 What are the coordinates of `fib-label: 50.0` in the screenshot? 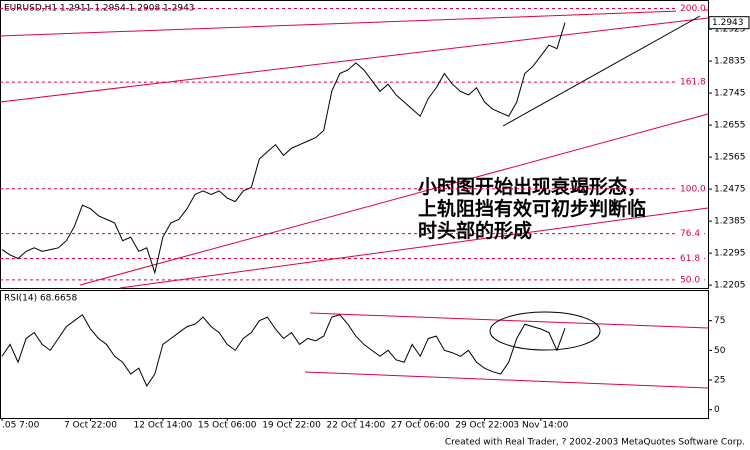 It's located at (690, 280).